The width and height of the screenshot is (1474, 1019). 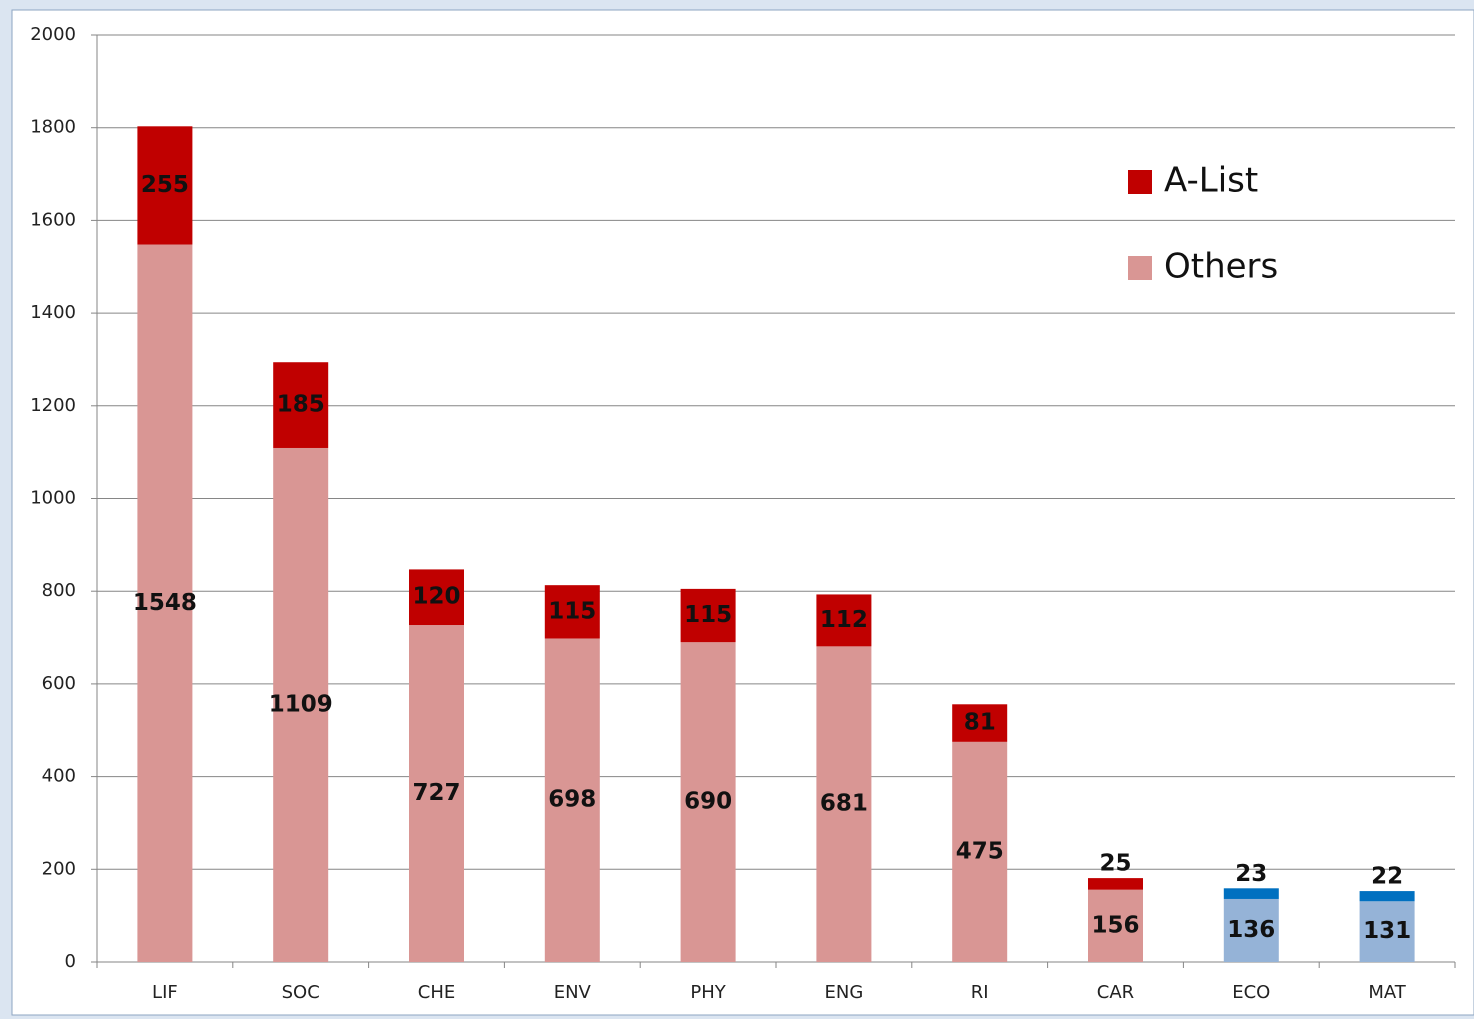 What do you see at coordinates (165, 992) in the screenshot?
I see `x-tick-label: LIF` at bounding box center [165, 992].